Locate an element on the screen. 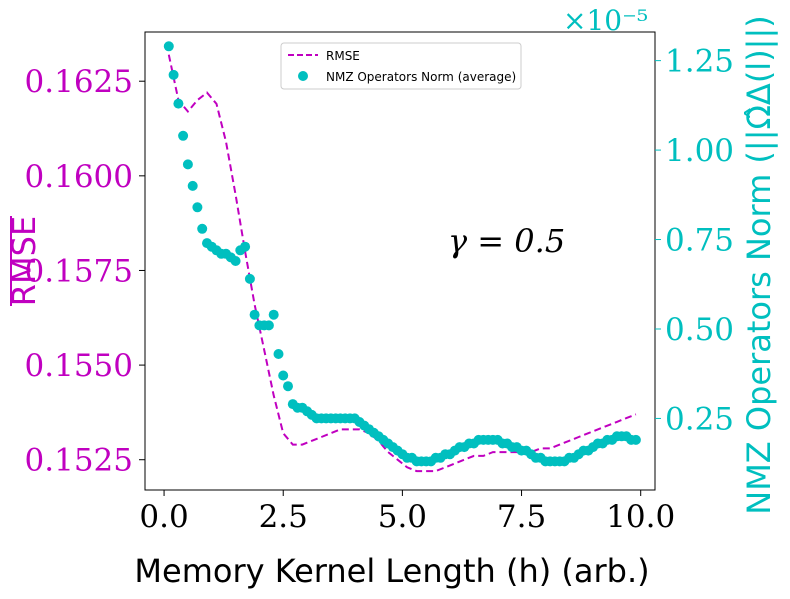 The height and width of the screenshot is (599, 790). y-right-tick-label: 1.25 is located at coordinates (699, 62).